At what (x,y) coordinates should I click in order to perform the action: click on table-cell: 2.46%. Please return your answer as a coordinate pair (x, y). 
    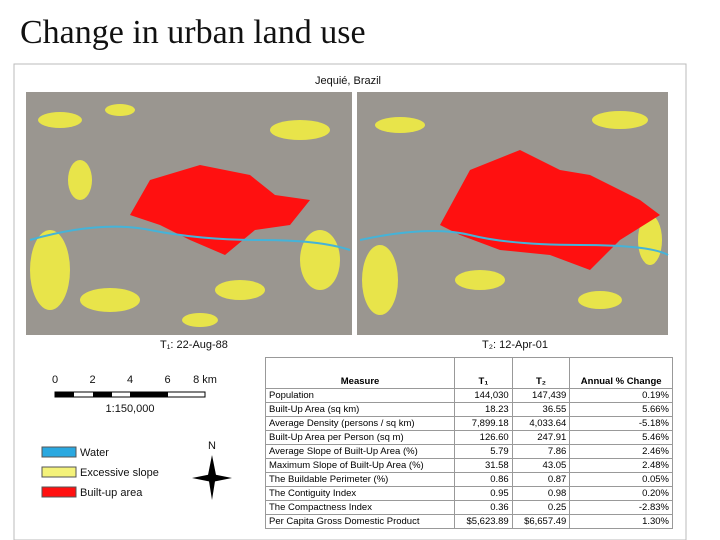
    Looking at the image, I should click on (621, 451).